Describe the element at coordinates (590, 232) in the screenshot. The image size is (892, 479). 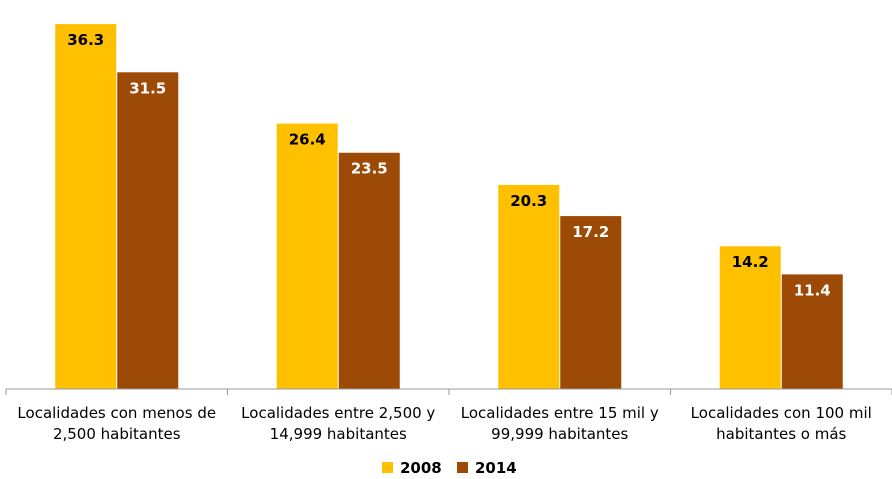
I see `data-label-2014-3: 17.2` at that location.